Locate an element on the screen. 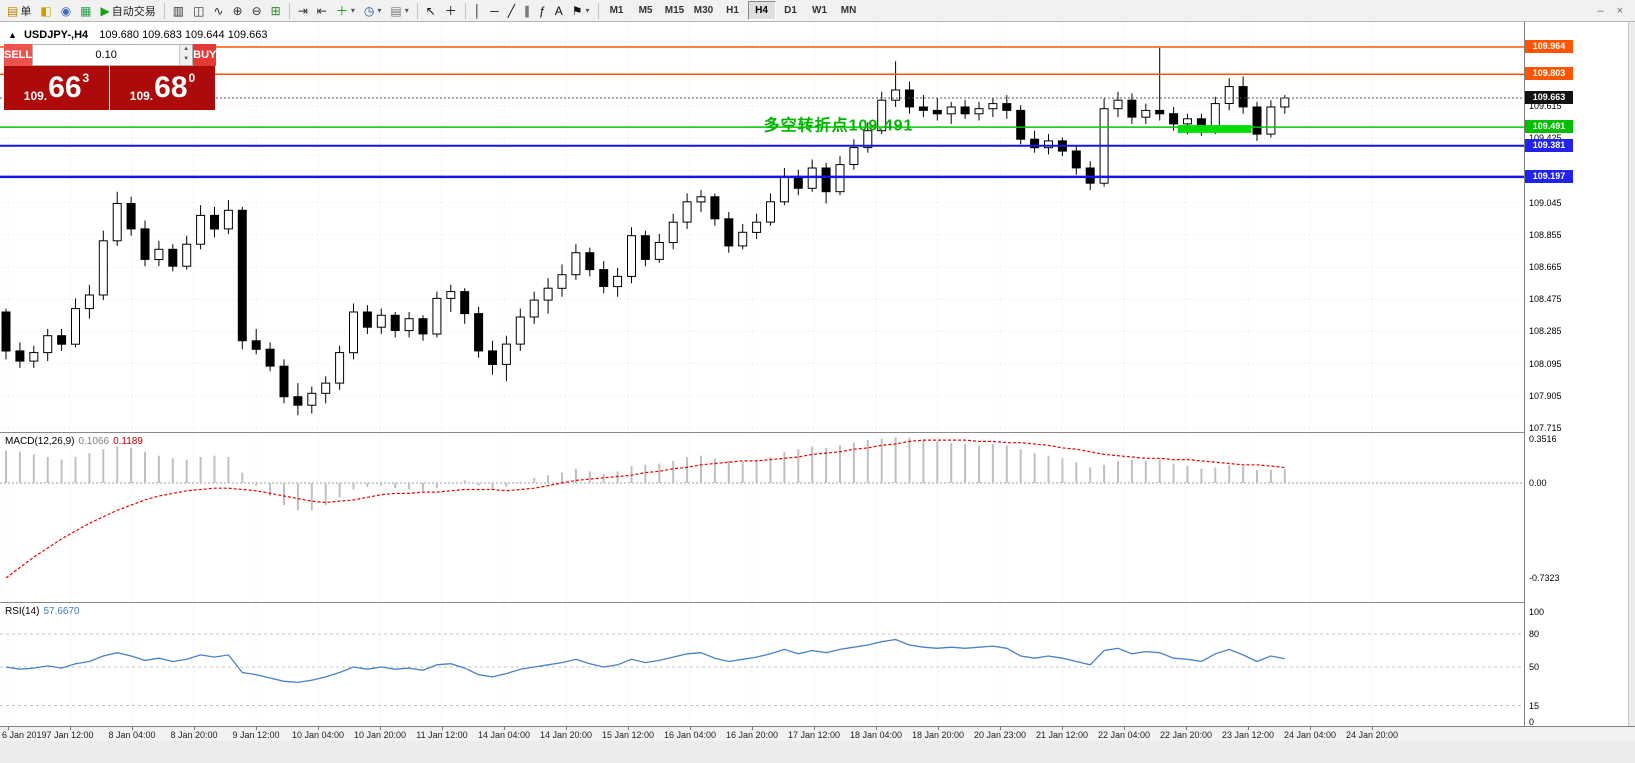  chart-shift-icon: ⇤ is located at coordinates (322, 11).